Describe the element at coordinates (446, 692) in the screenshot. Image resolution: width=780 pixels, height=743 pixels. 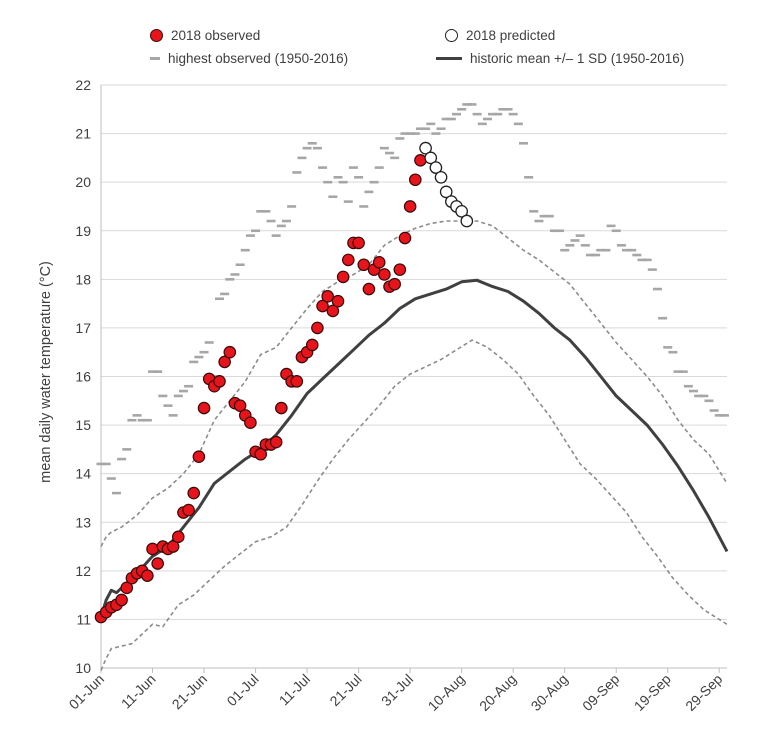
I see `x-tick-label-10-Aug: 10-Aug` at that location.